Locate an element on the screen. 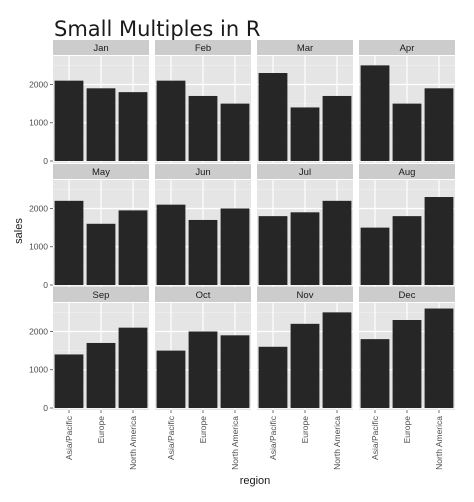 The width and height of the screenshot is (474, 502). facet-strip-label: Dec is located at coordinates (407, 295).